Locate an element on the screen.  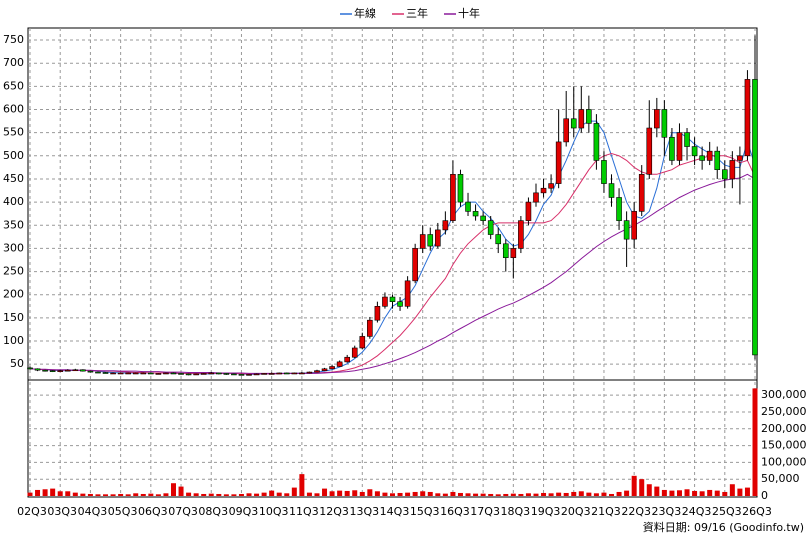
x-tick-label: 20Q3 is located at coordinates (576, 511).